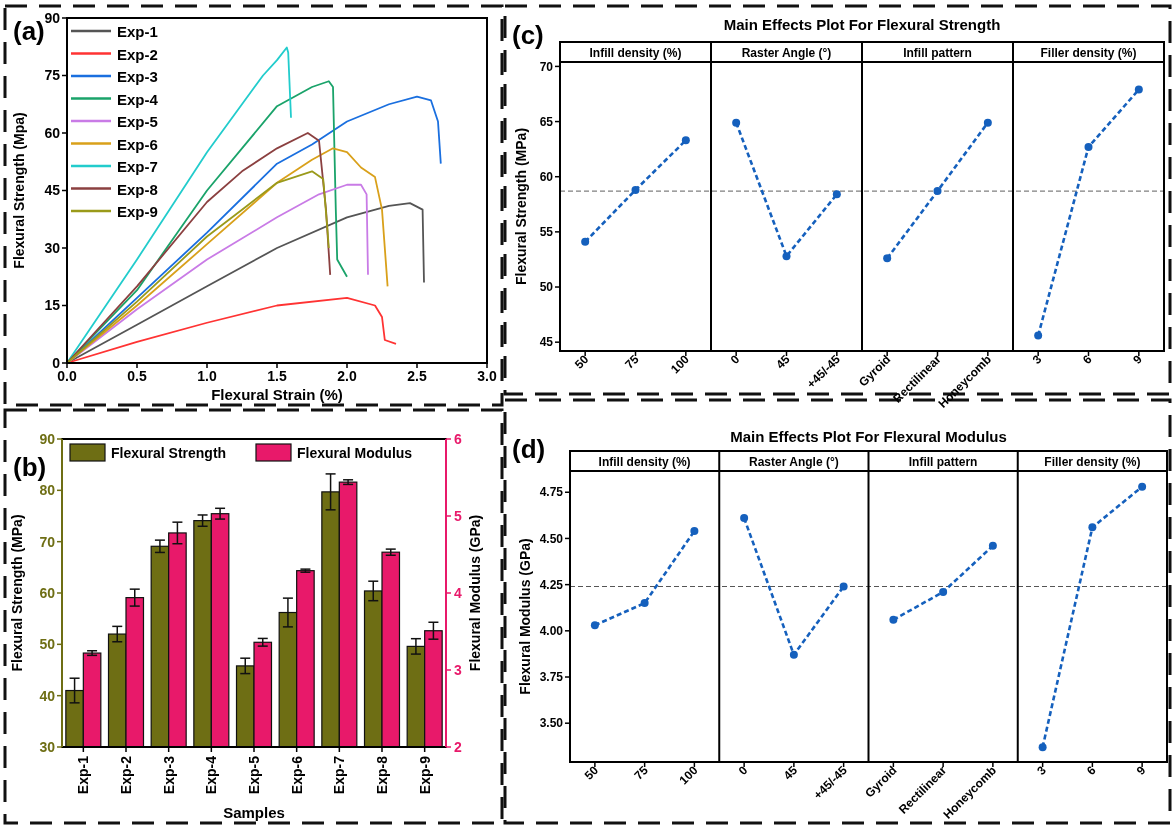 The height and width of the screenshot is (830, 1176). I want to click on y2-tick-label: 5, so click(458, 515).